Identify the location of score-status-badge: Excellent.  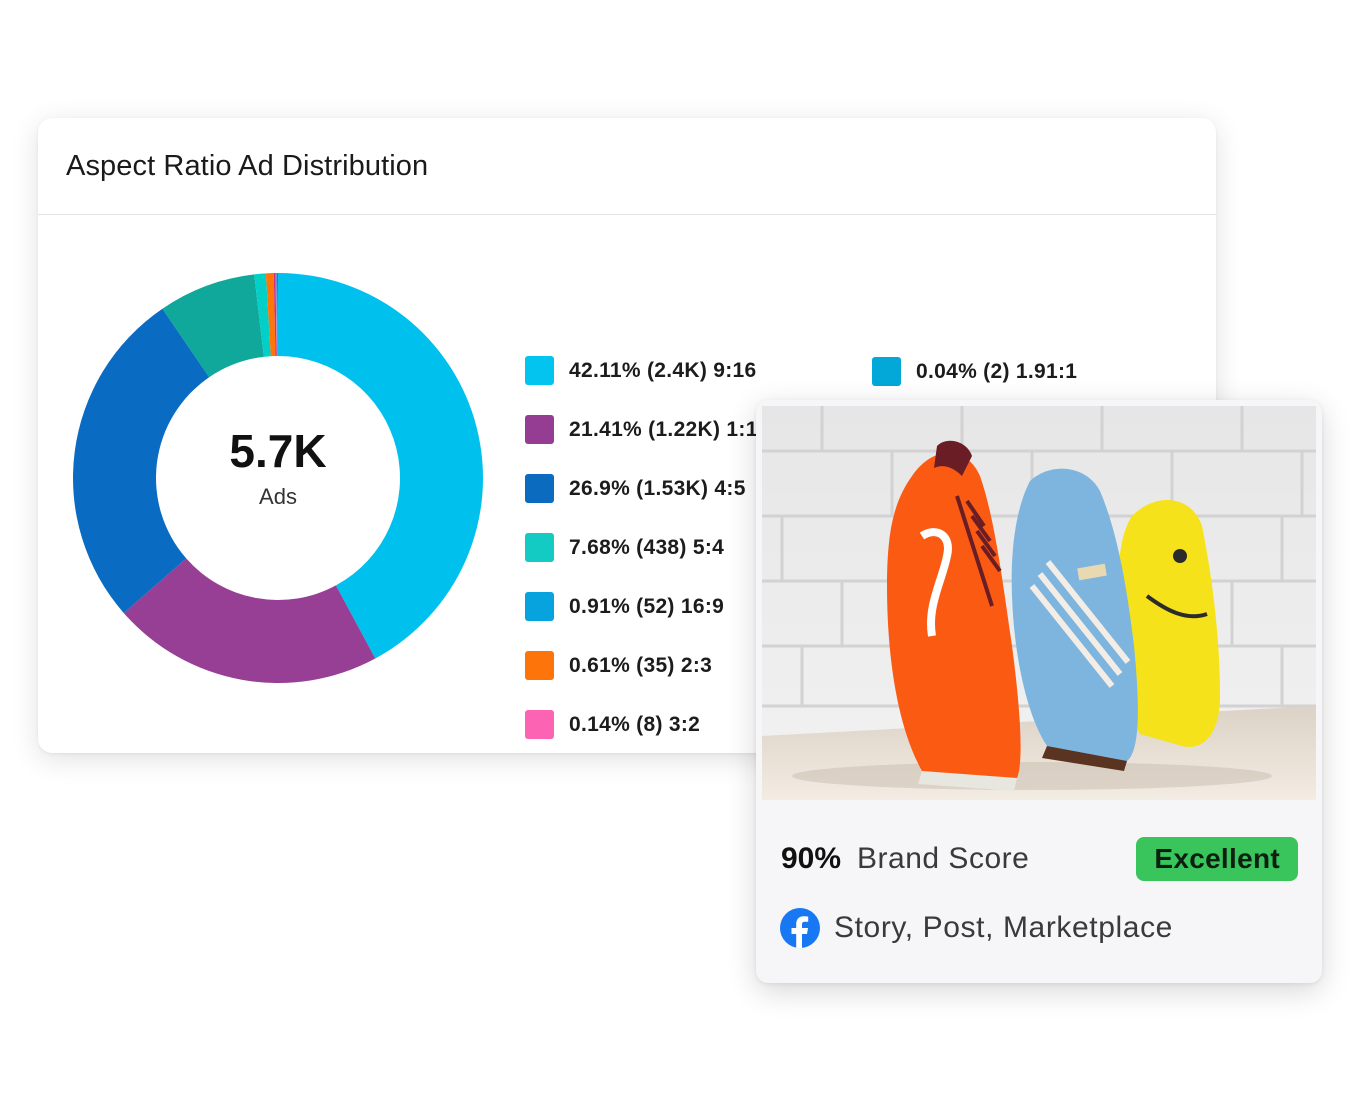
(1217, 859).